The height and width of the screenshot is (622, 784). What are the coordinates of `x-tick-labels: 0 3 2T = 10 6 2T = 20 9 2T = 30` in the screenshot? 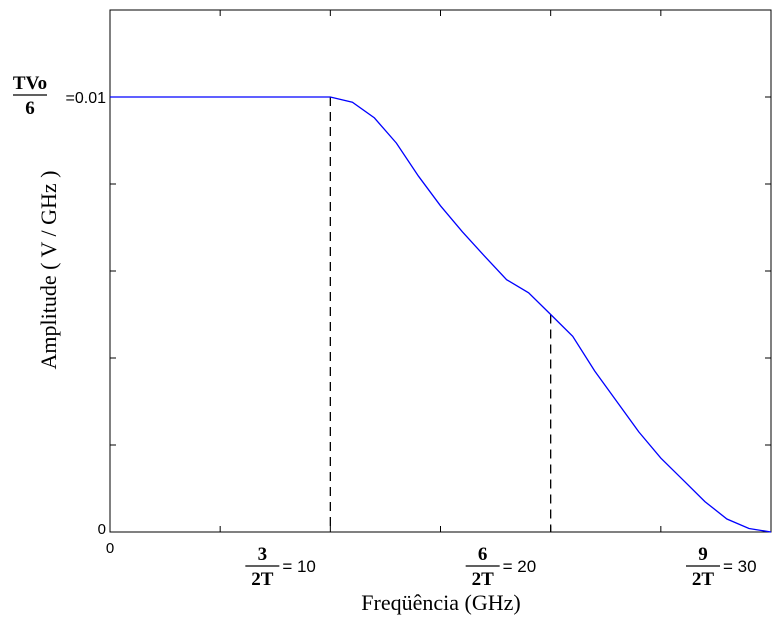 It's located at (431, 565).